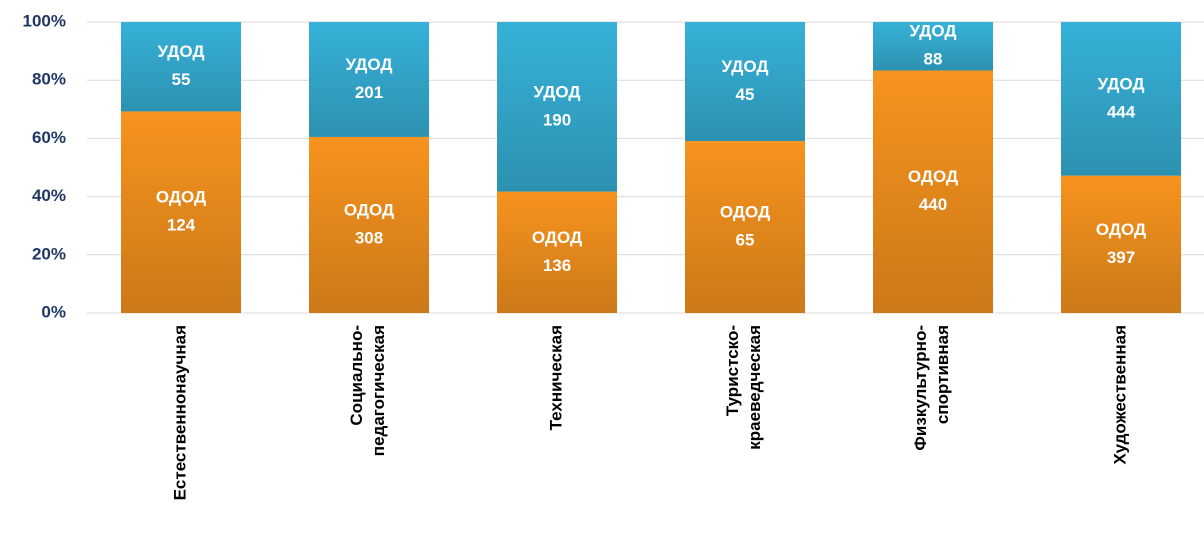 The image size is (1204, 537). What do you see at coordinates (745, 94) in the screenshot?
I see `data-label: 45` at bounding box center [745, 94].